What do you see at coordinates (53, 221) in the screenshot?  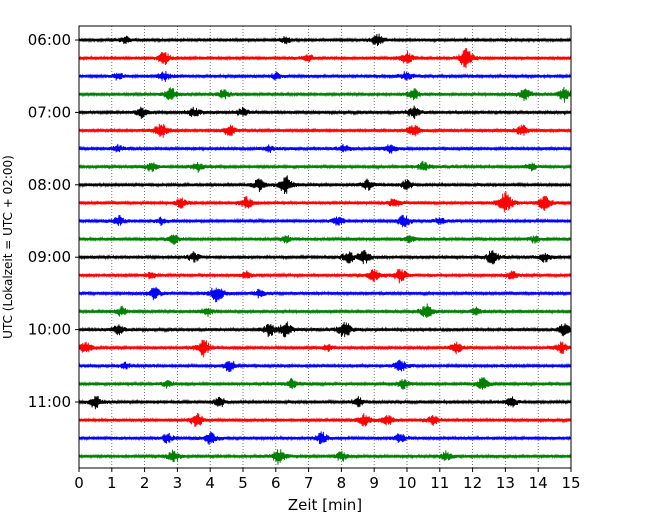 I see `y-axis-ticks: 06:00 07:00 08:00 09:00 10:00 11:00` at bounding box center [53, 221].